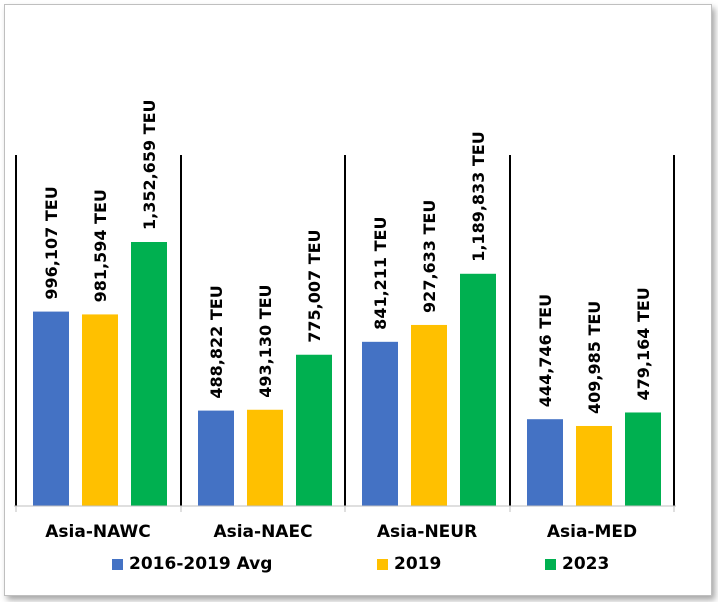 The image size is (718, 602). Describe the element at coordinates (594, 465) in the screenshot. I see `bar-2-asia-med` at that location.